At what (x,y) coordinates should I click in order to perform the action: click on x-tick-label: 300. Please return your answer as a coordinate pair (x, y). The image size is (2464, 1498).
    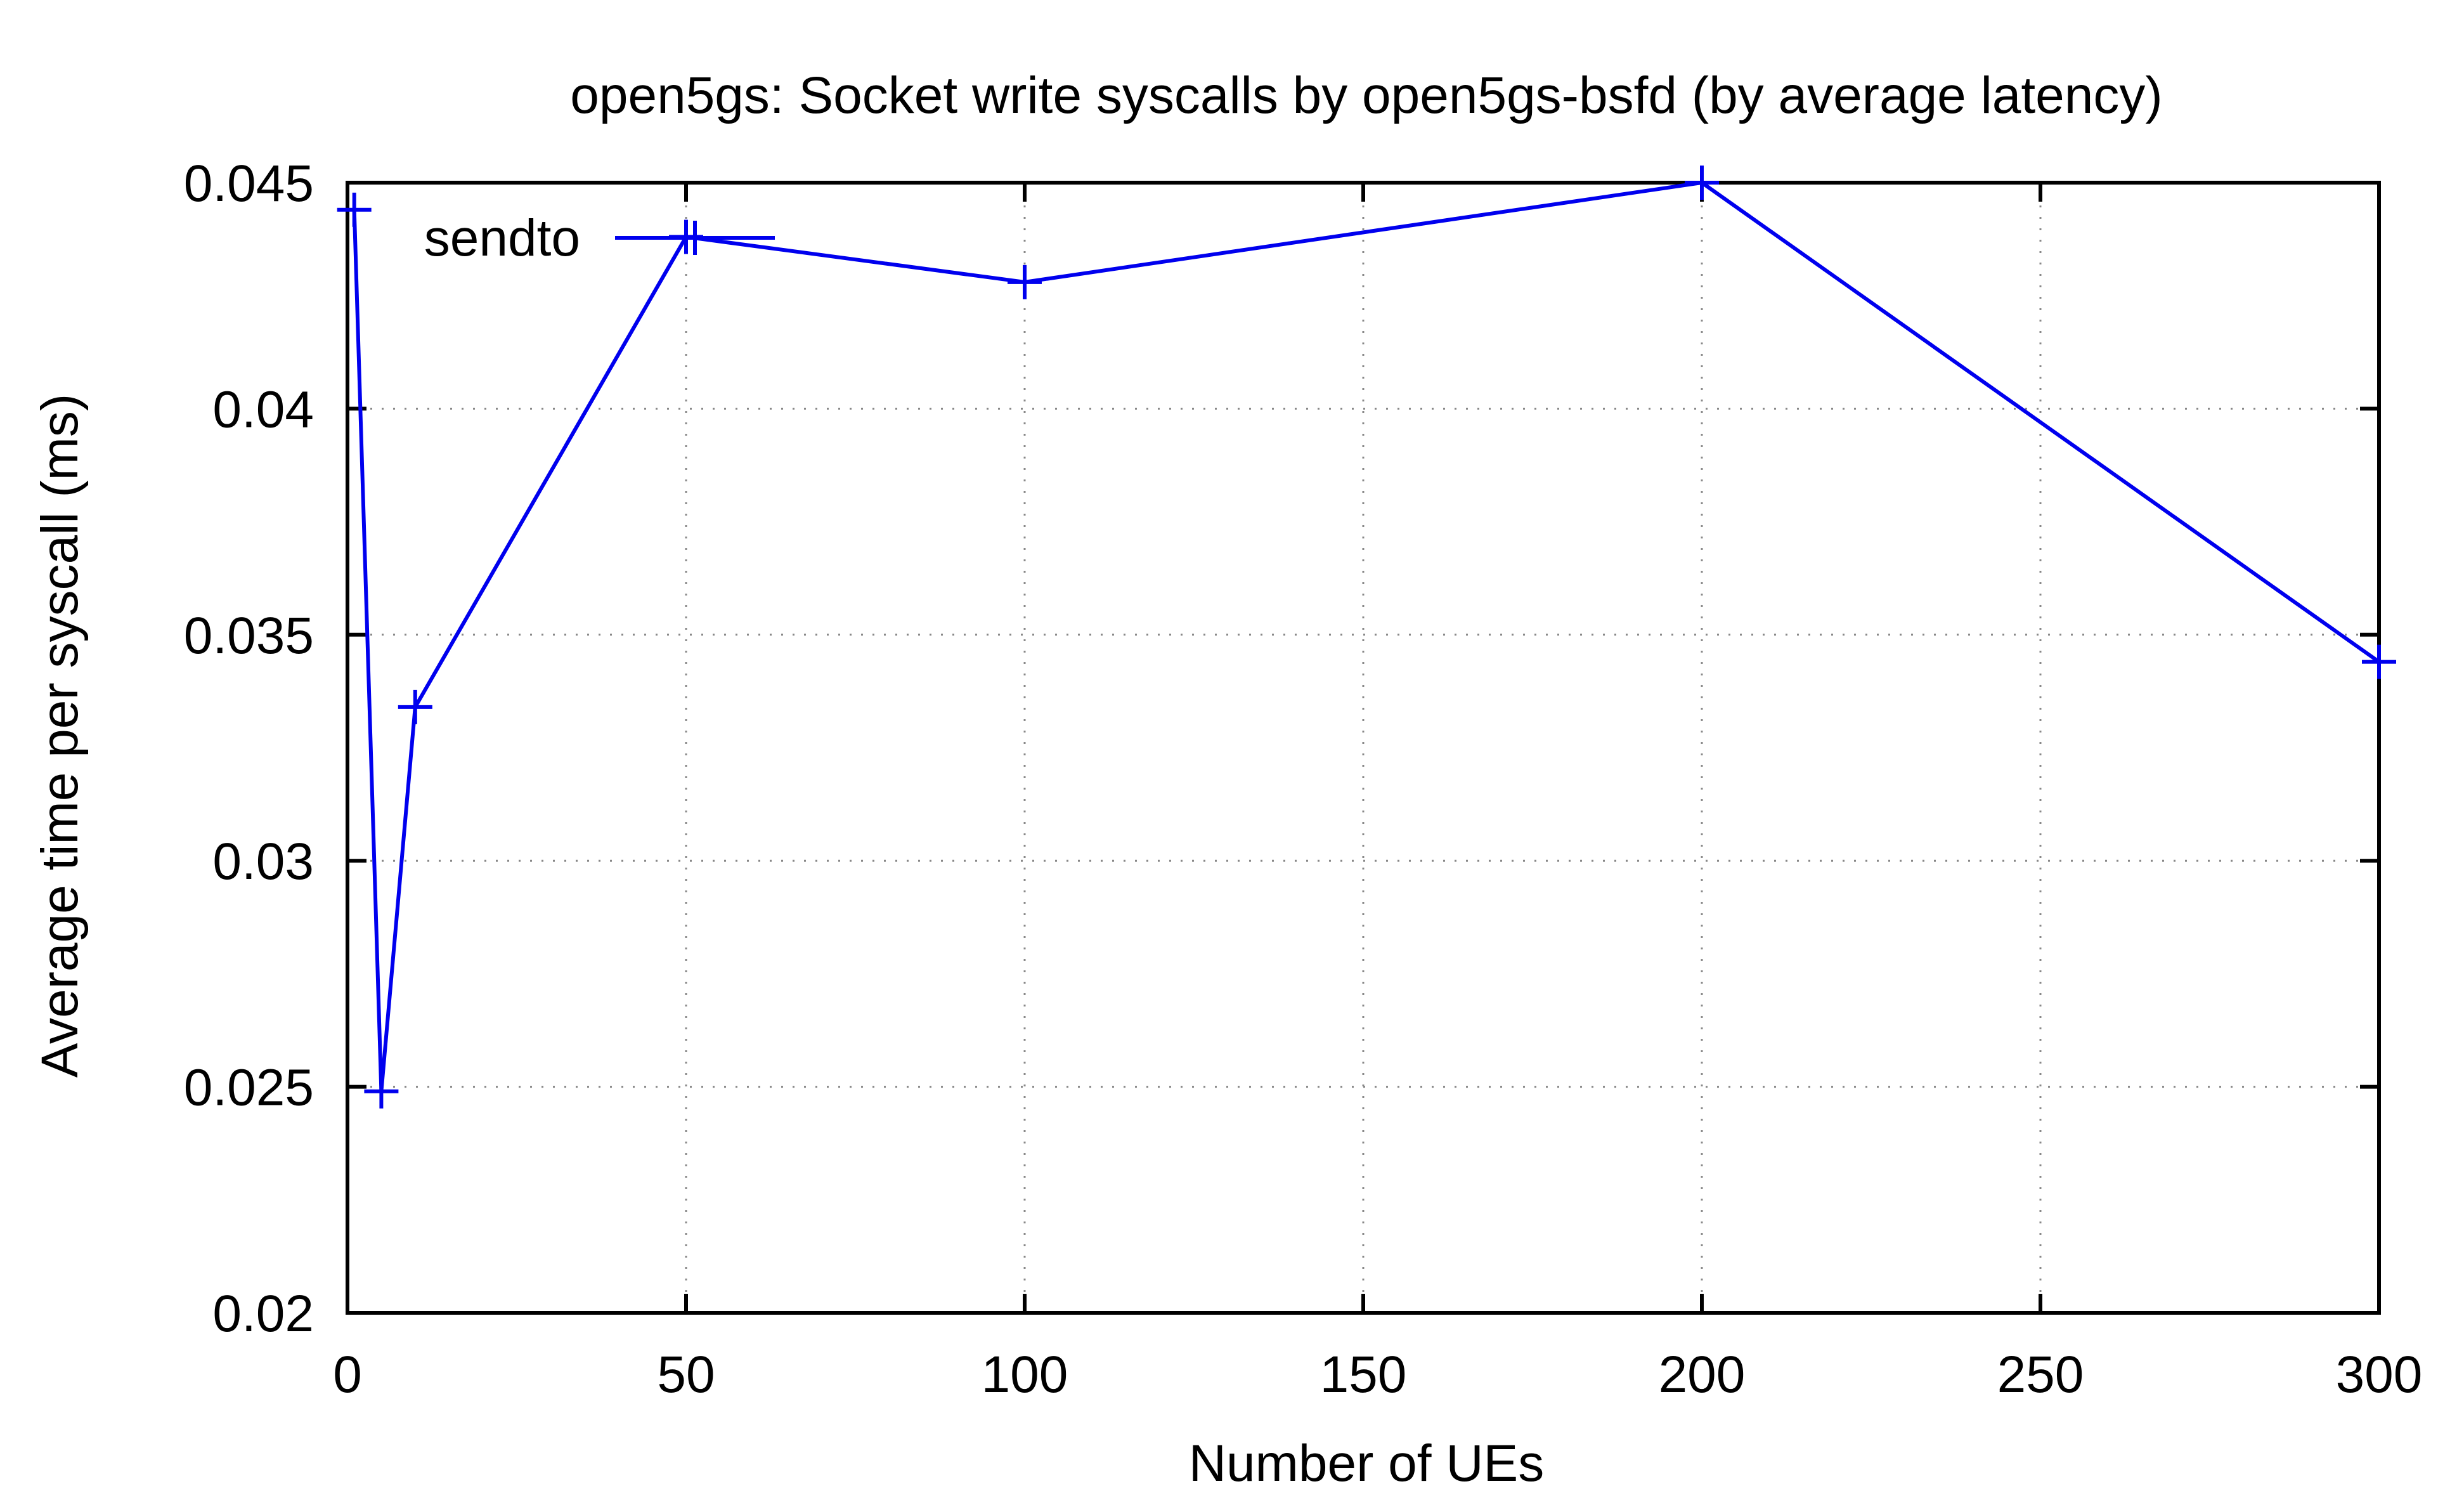
    Looking at the image, I should click on (2379, 1375).